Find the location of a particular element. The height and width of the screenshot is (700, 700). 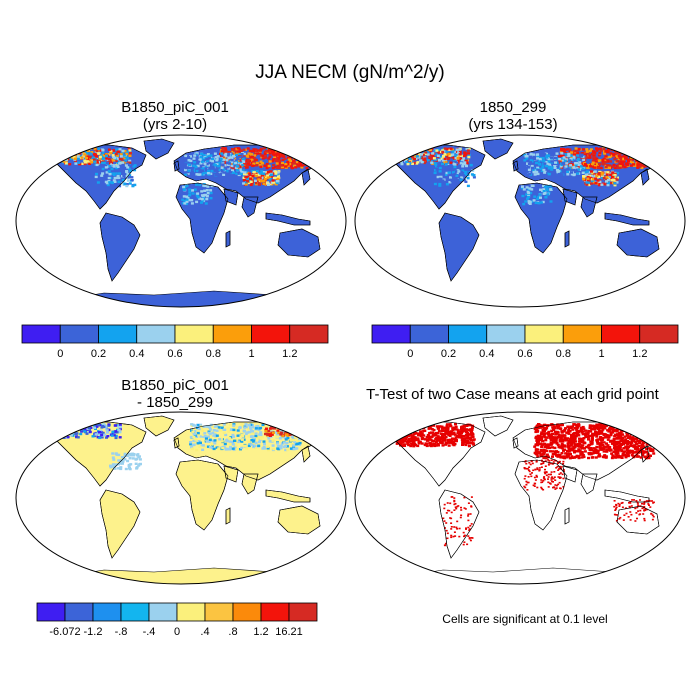

coast-eurasia is located at coordinates (246, 174).